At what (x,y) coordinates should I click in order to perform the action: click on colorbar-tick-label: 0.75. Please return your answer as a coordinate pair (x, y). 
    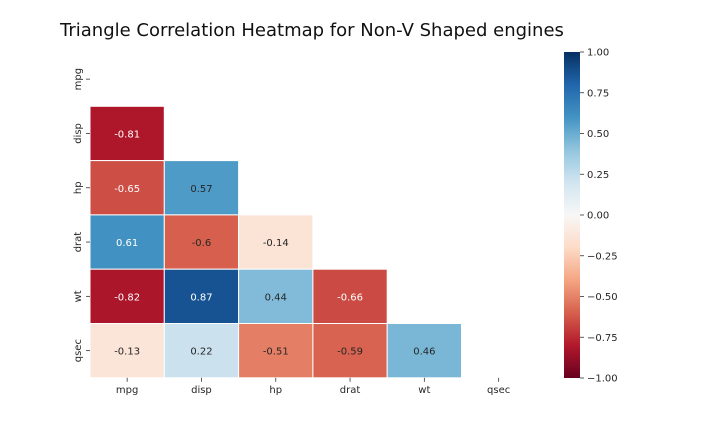
    Looking at the image, I should click on (598, 93).